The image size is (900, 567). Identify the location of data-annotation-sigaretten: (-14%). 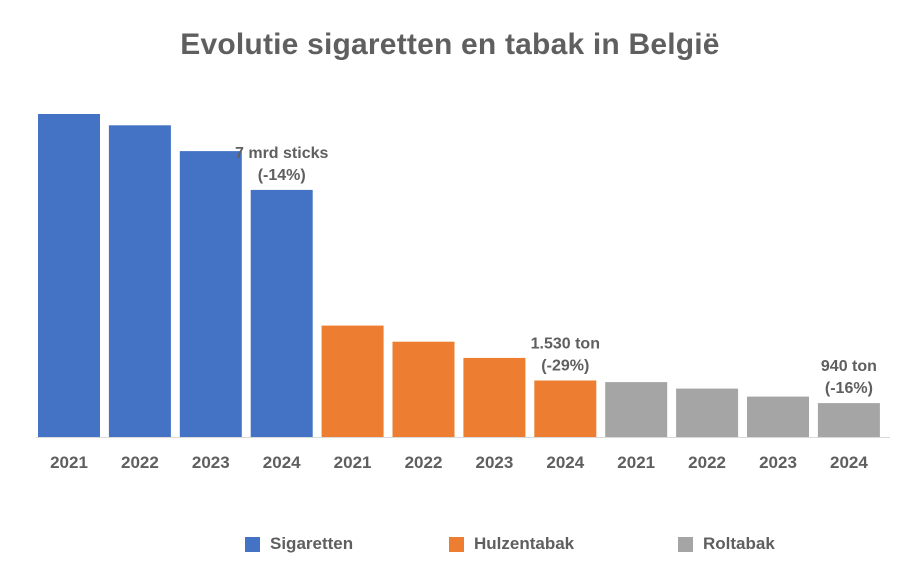
(282, 175).